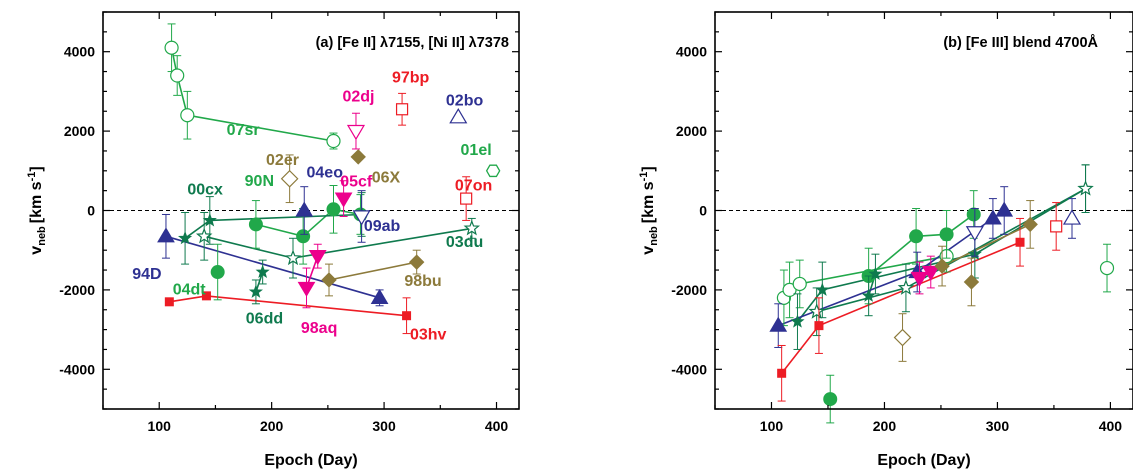 Image resolution: width=1133 pixels, height=476 pixels. I want to click on sn-label-07on: 07on, so click(473, 186).